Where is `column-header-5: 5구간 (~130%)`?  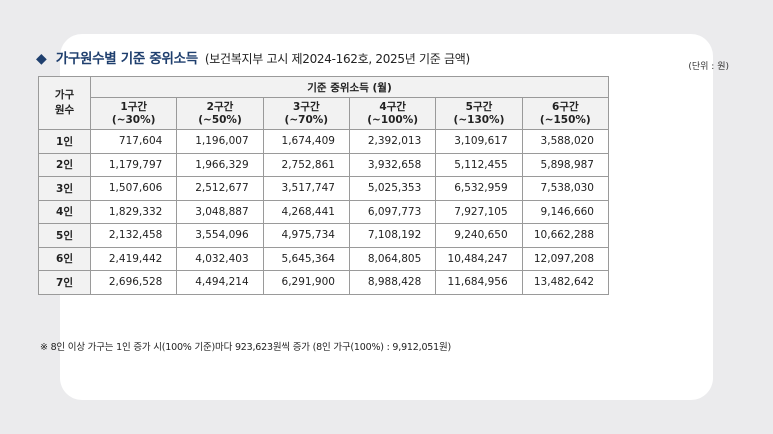
column-header-5: 5구간 (~130%) is located at coordinates (479, 113).